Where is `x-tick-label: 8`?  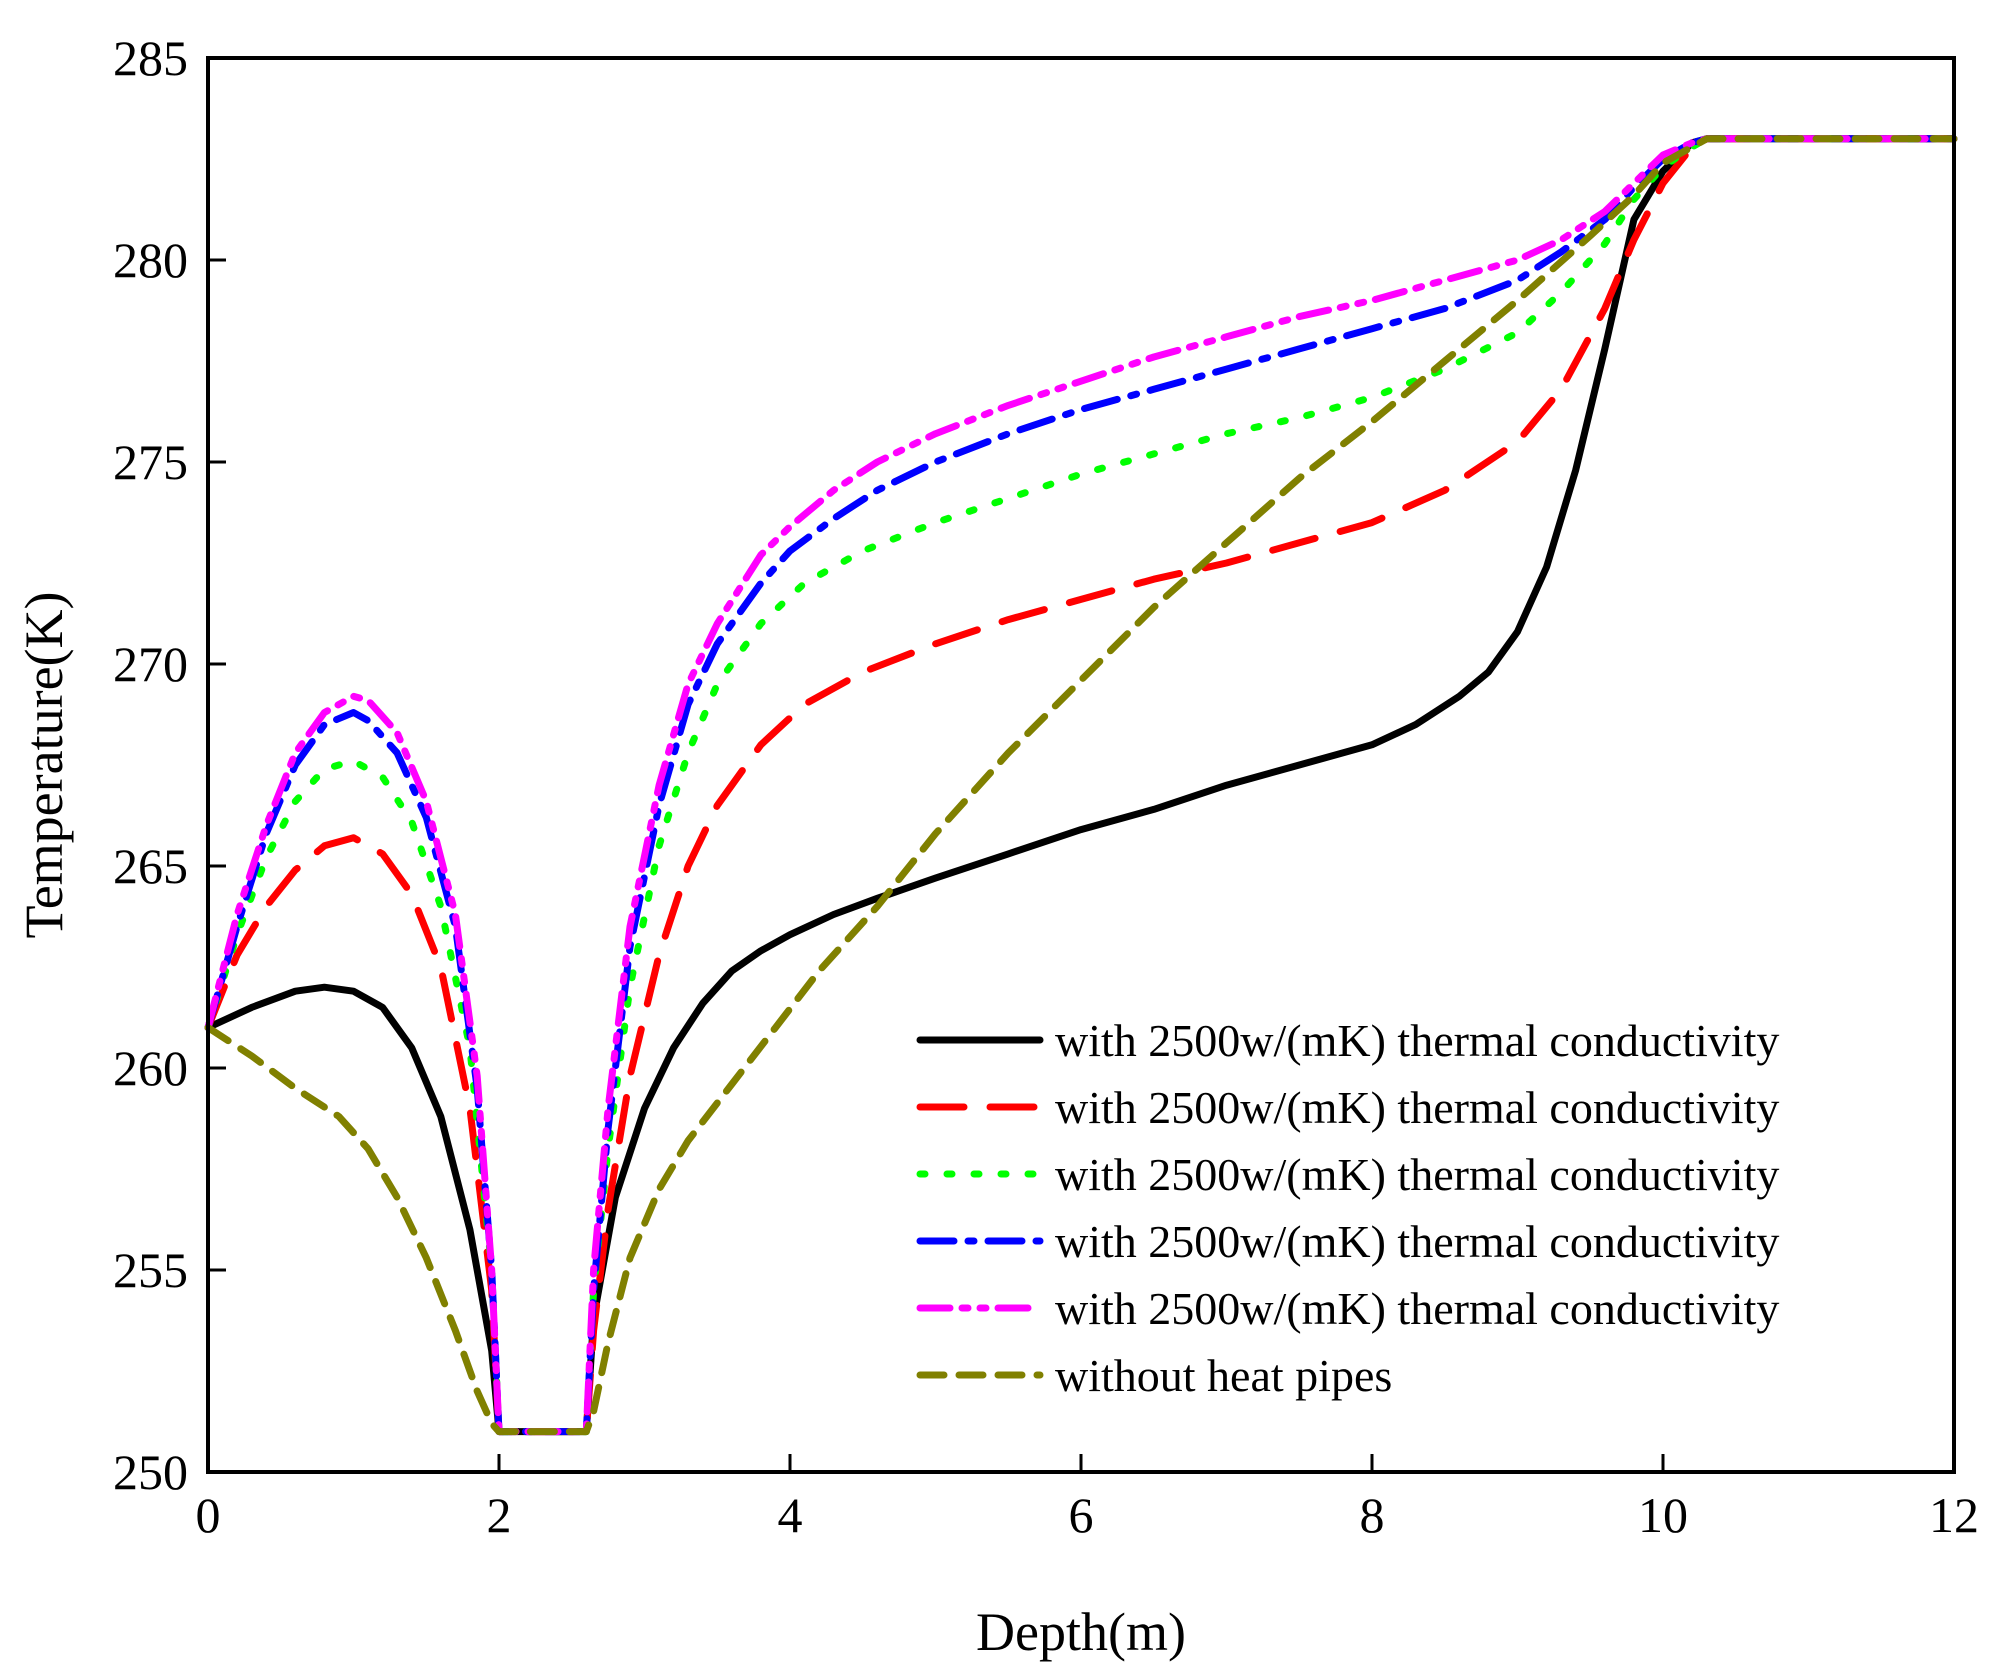 x-tick-label: 8 is located at coordinates (1372, 1515).